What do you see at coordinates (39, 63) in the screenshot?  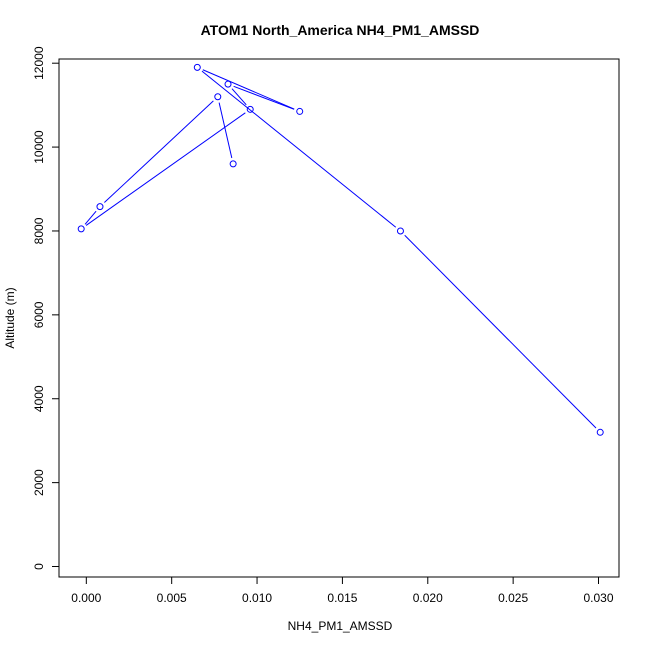 I see `y-tick-label: 12000` at bounding box center [39, 63].